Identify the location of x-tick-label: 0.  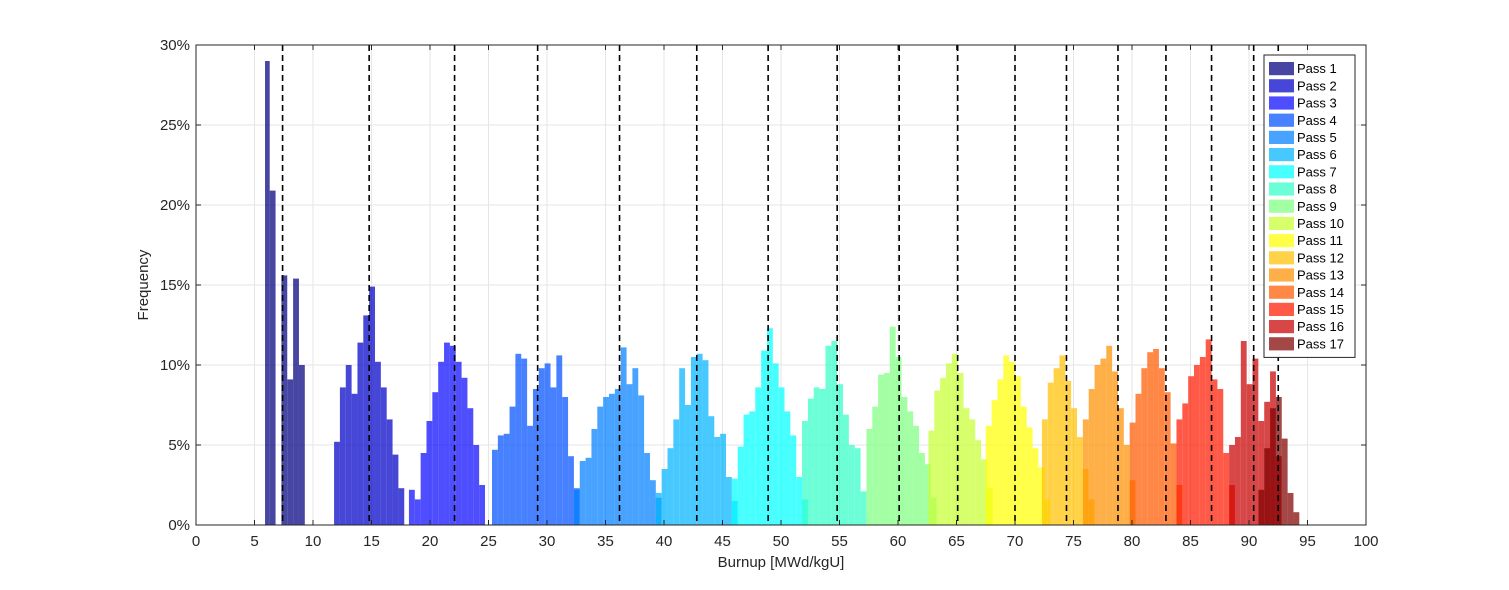
(196, 541).